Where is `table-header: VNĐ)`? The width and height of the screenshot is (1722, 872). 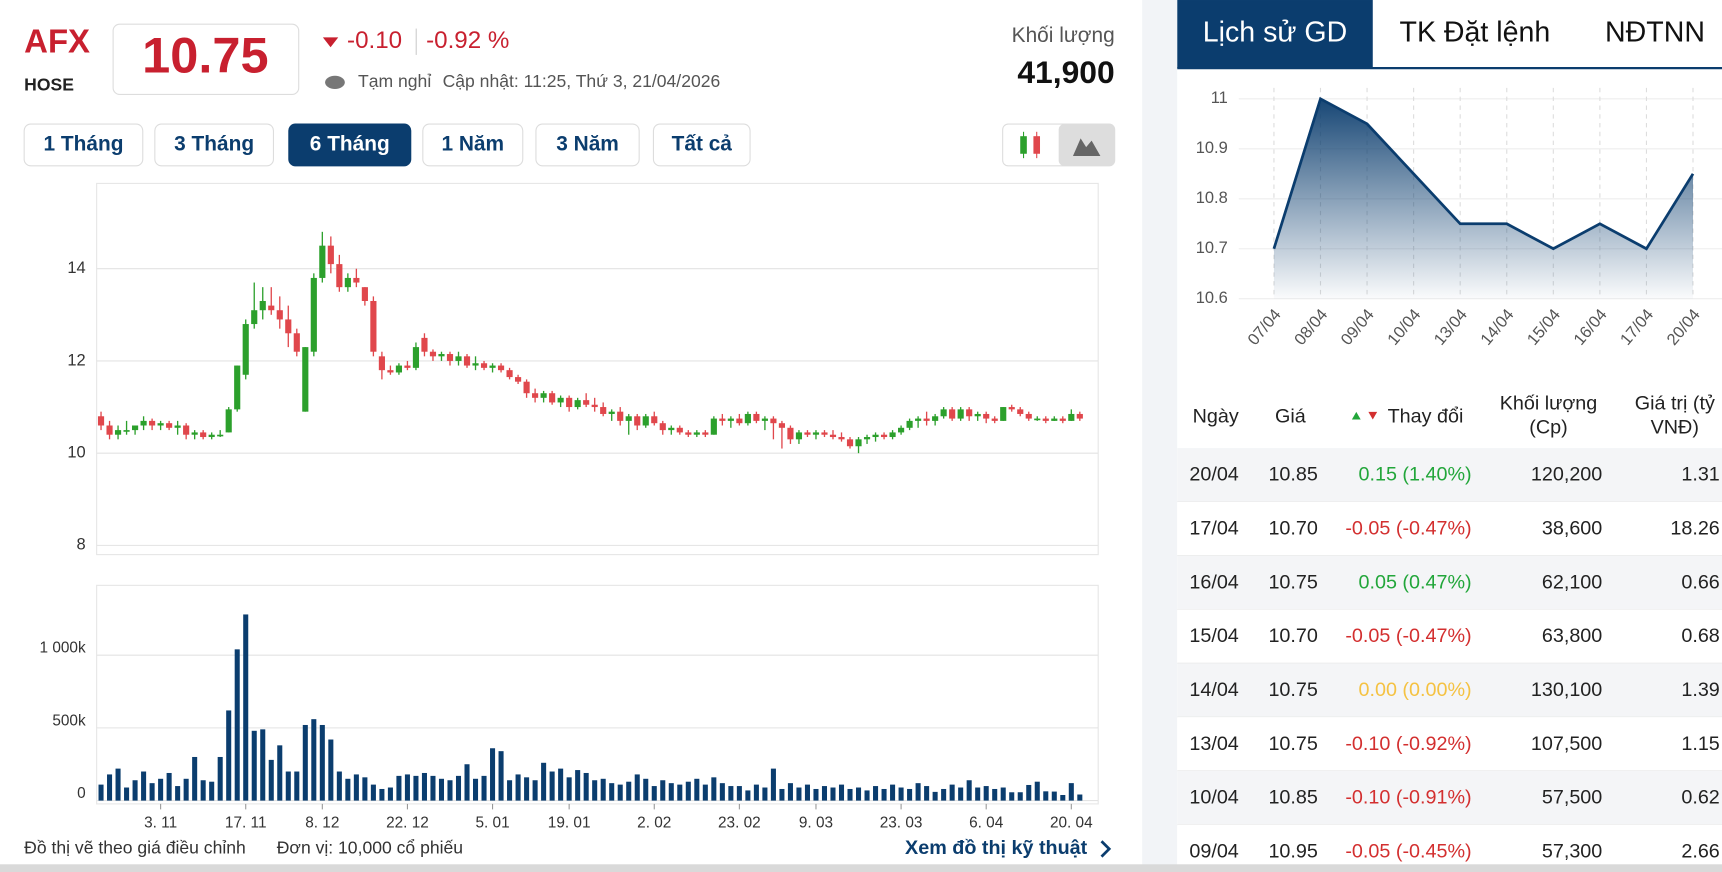 table-header: VNĐ) is located at coordinates (1675, 428).